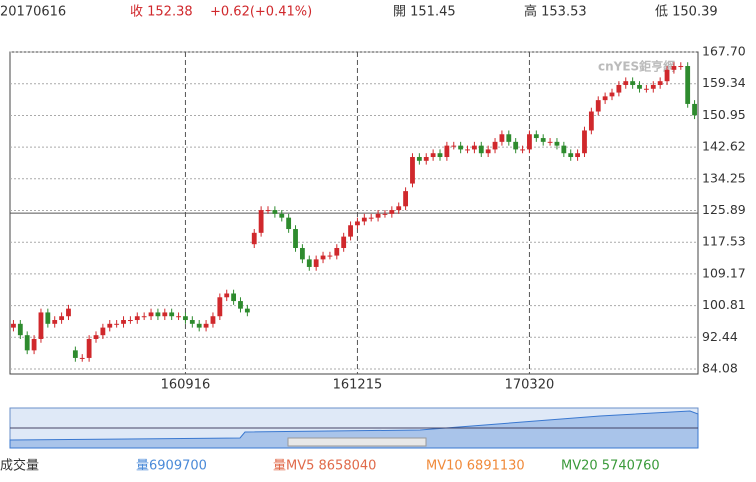 The image size is (756, 482). I want to click on y-tick-label: 100.81, so click(724, 304).